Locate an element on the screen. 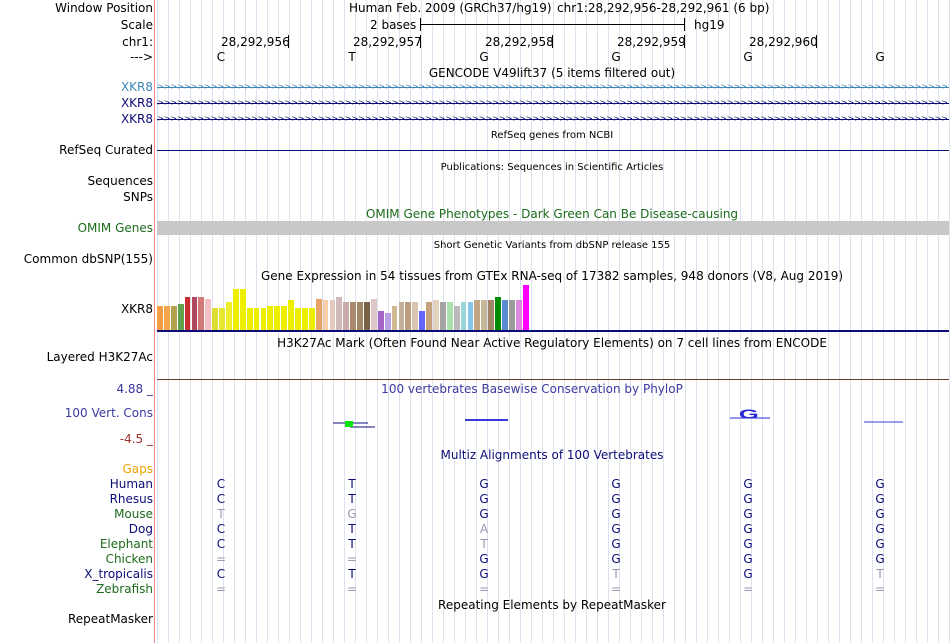 This screenshot has width=950, height=643. refseq-title: RefSeq genes from NCBI is located at coordinates (552, 135).